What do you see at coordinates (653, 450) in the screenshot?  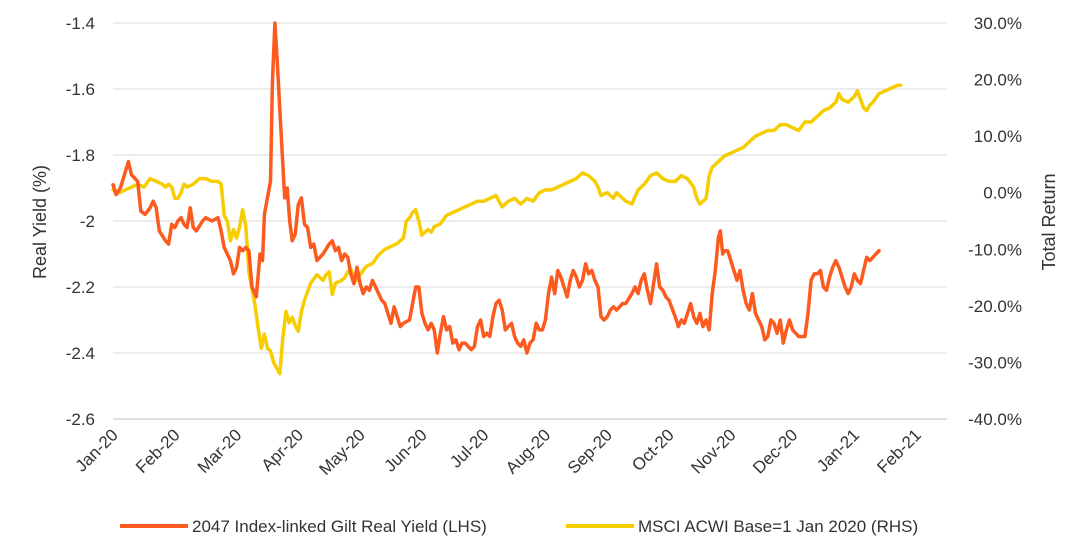 I see `x-tick-label: Oct-20` at bounding box center [653, 450].